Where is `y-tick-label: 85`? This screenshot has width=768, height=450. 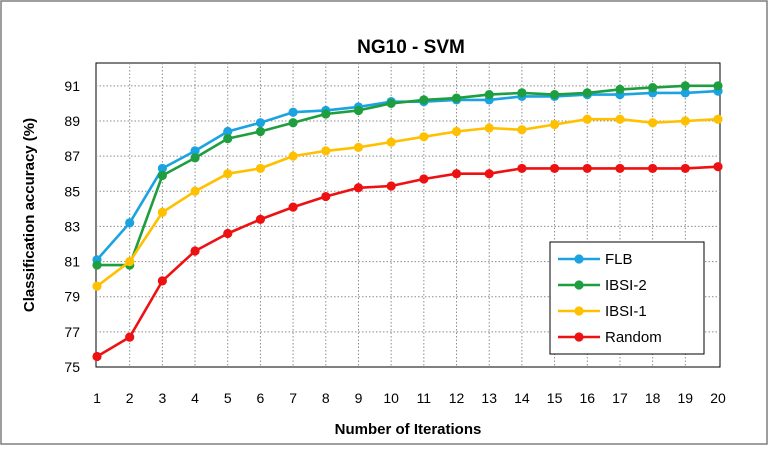
y-tick-label: 85 is located at coordinates (72, 191).